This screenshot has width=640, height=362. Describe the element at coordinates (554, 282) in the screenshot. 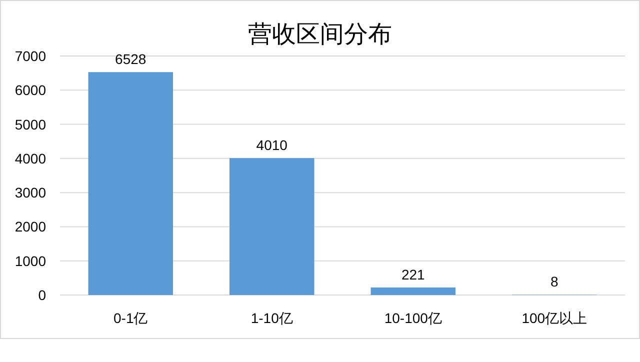

I see `data-label: 8` at that location.